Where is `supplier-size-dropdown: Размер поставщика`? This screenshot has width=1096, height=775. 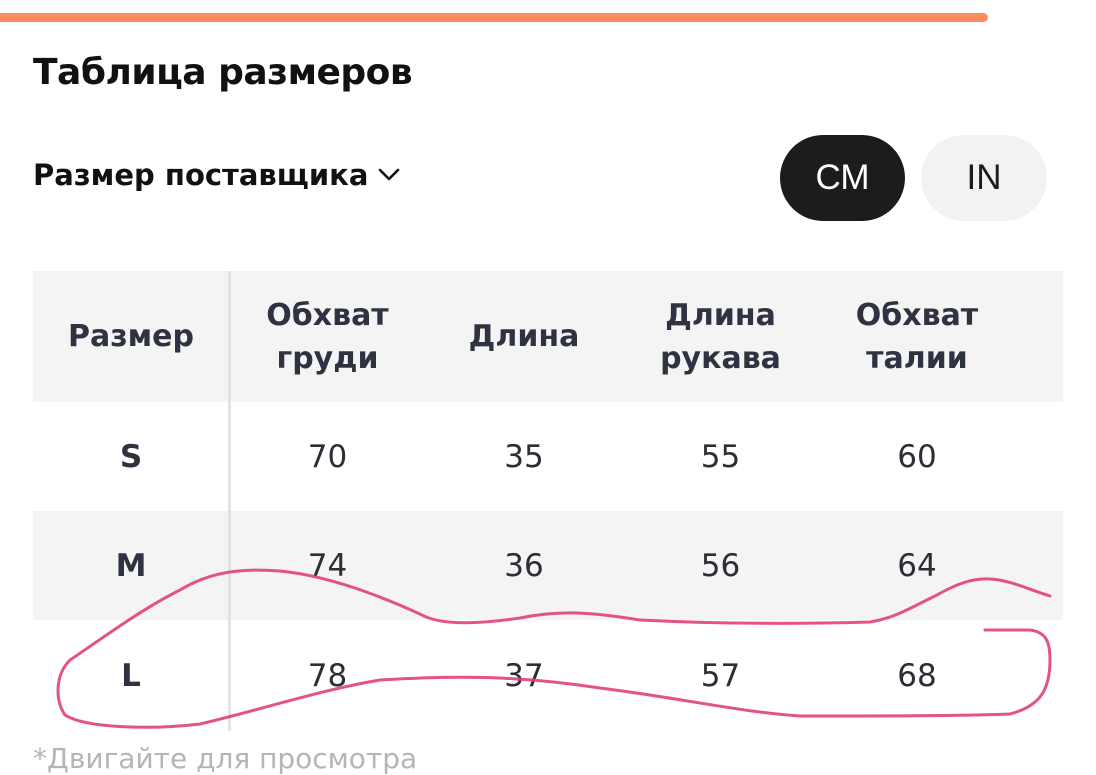
supplier-size-dropdown: Размер поставщика is located at coordinates (216, 175).